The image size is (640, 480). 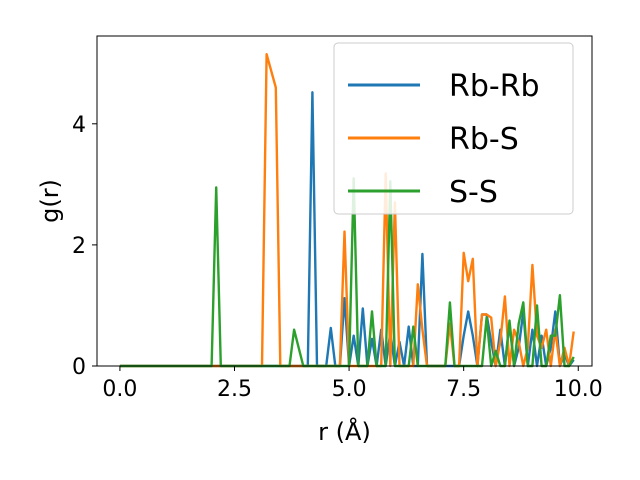 I want to click on y-tick-label: 2, so click(x=79, y=246).